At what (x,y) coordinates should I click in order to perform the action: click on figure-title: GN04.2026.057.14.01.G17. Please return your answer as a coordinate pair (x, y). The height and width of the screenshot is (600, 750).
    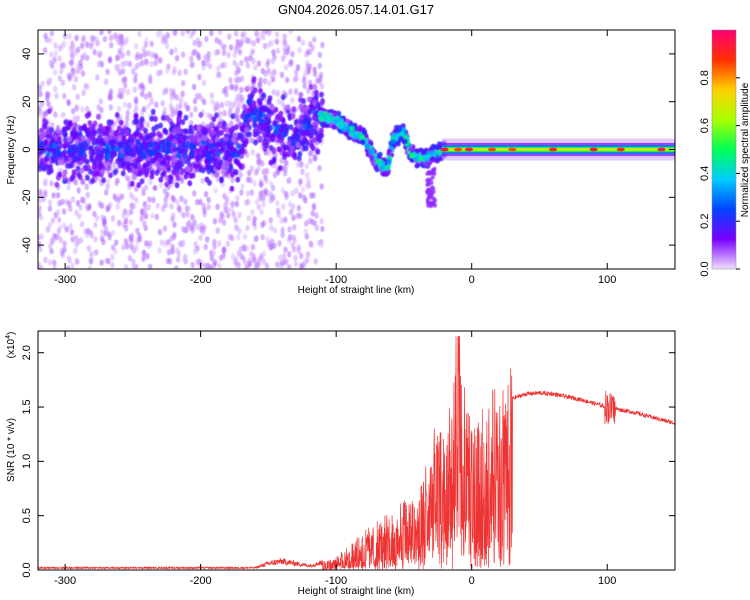
    Looking at the image, I should click on (356, 9).